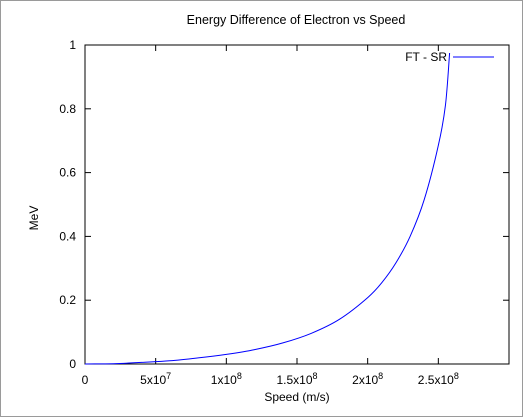  Describe the element at coordinates (367, 379) in the screenshot. I see `x-tick-label: 2x10⁸` at that location.